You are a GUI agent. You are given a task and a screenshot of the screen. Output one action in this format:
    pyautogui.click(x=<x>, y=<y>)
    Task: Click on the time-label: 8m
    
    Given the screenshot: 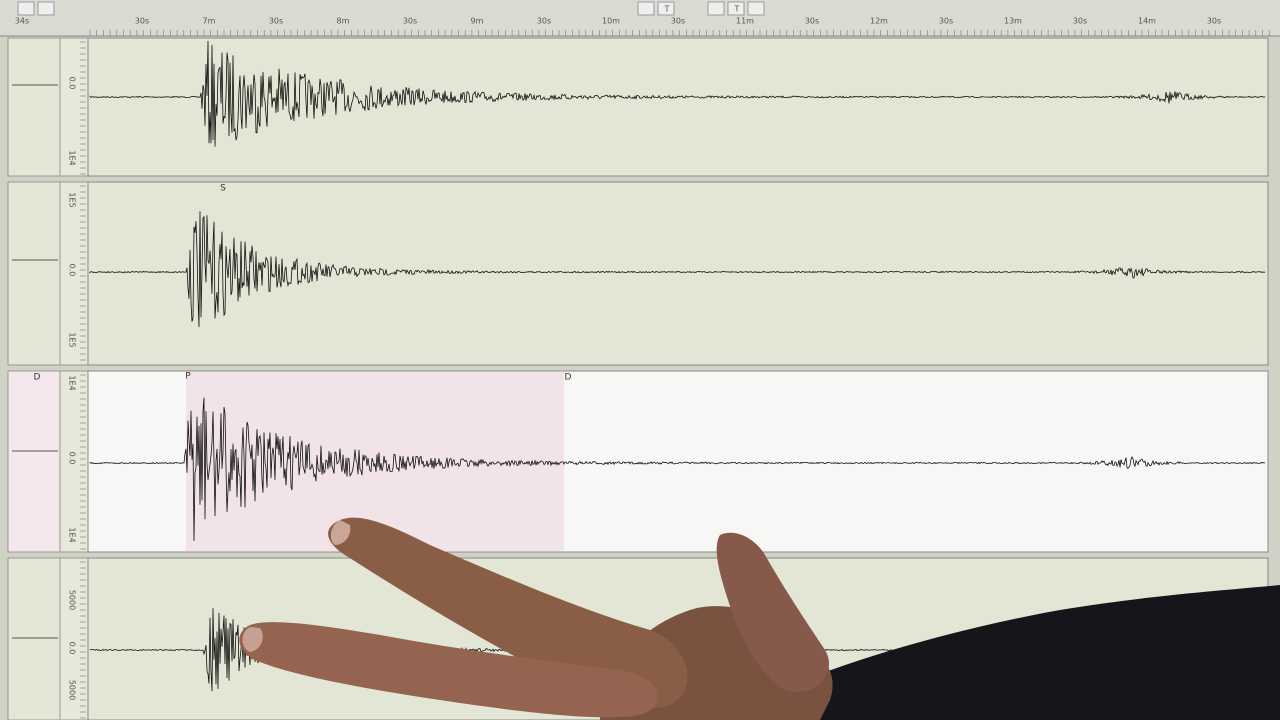 What is the action you would take?
    pyautogui.click(x=343, y=21)
    